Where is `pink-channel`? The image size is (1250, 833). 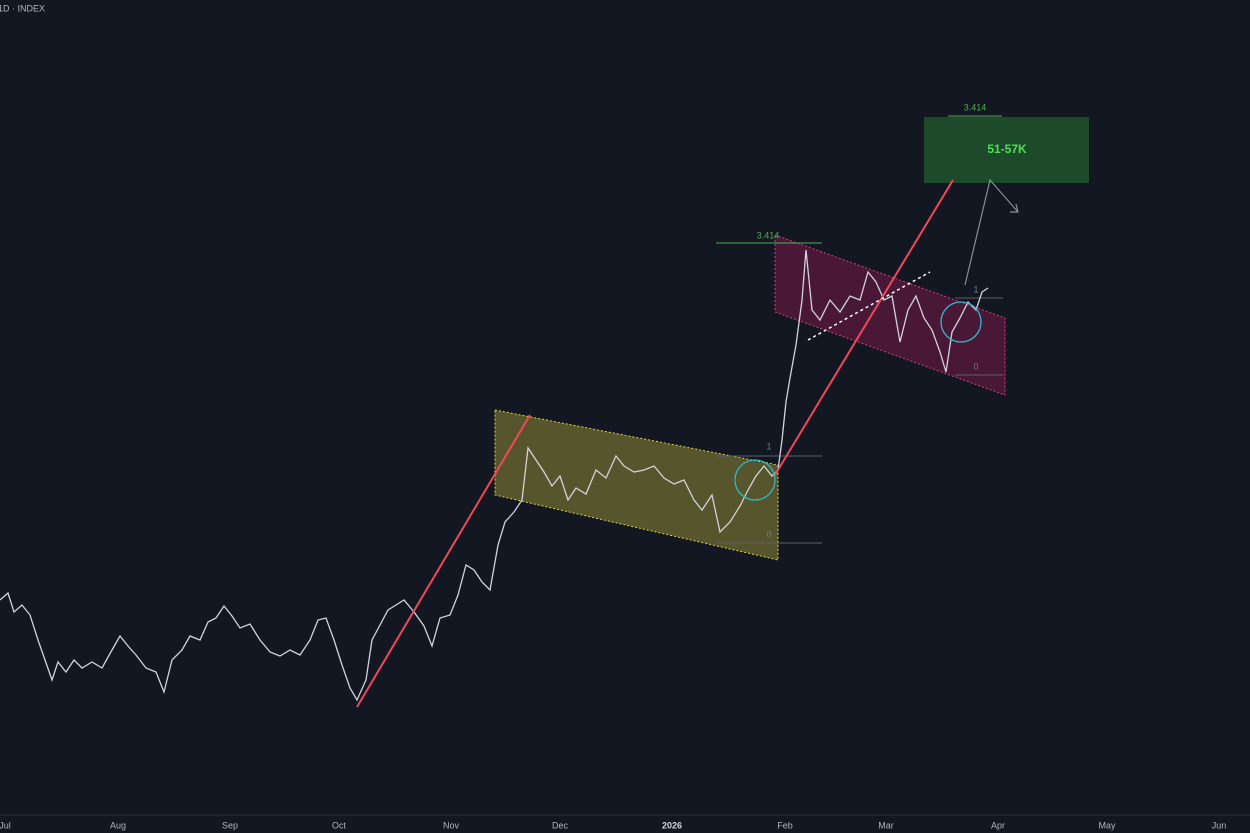 pink-channel is located at coordinates (890, 315).